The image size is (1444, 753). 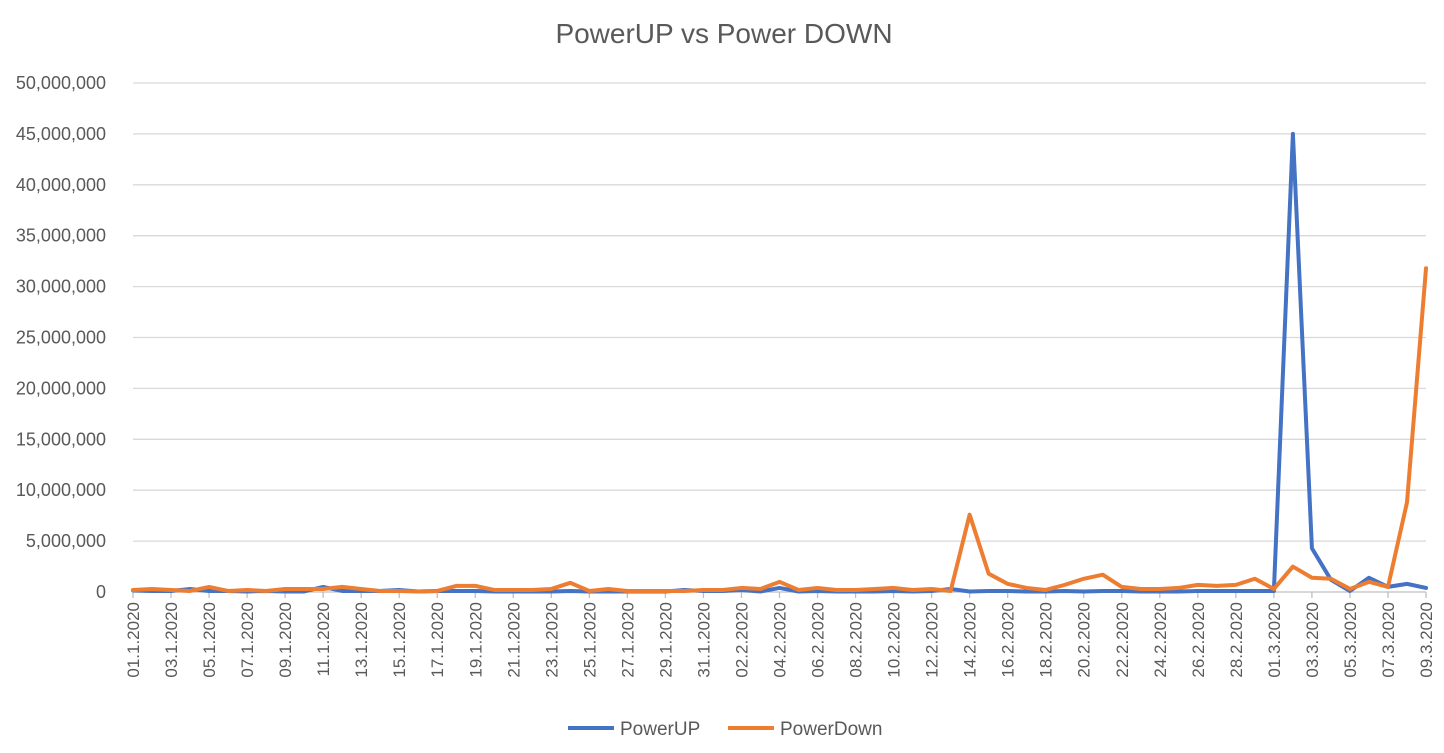 What do you see at coordinates (61, 134) in the screenshot?
I see `y-tick-label: 45,000,000` at bounding box center [61, 134].